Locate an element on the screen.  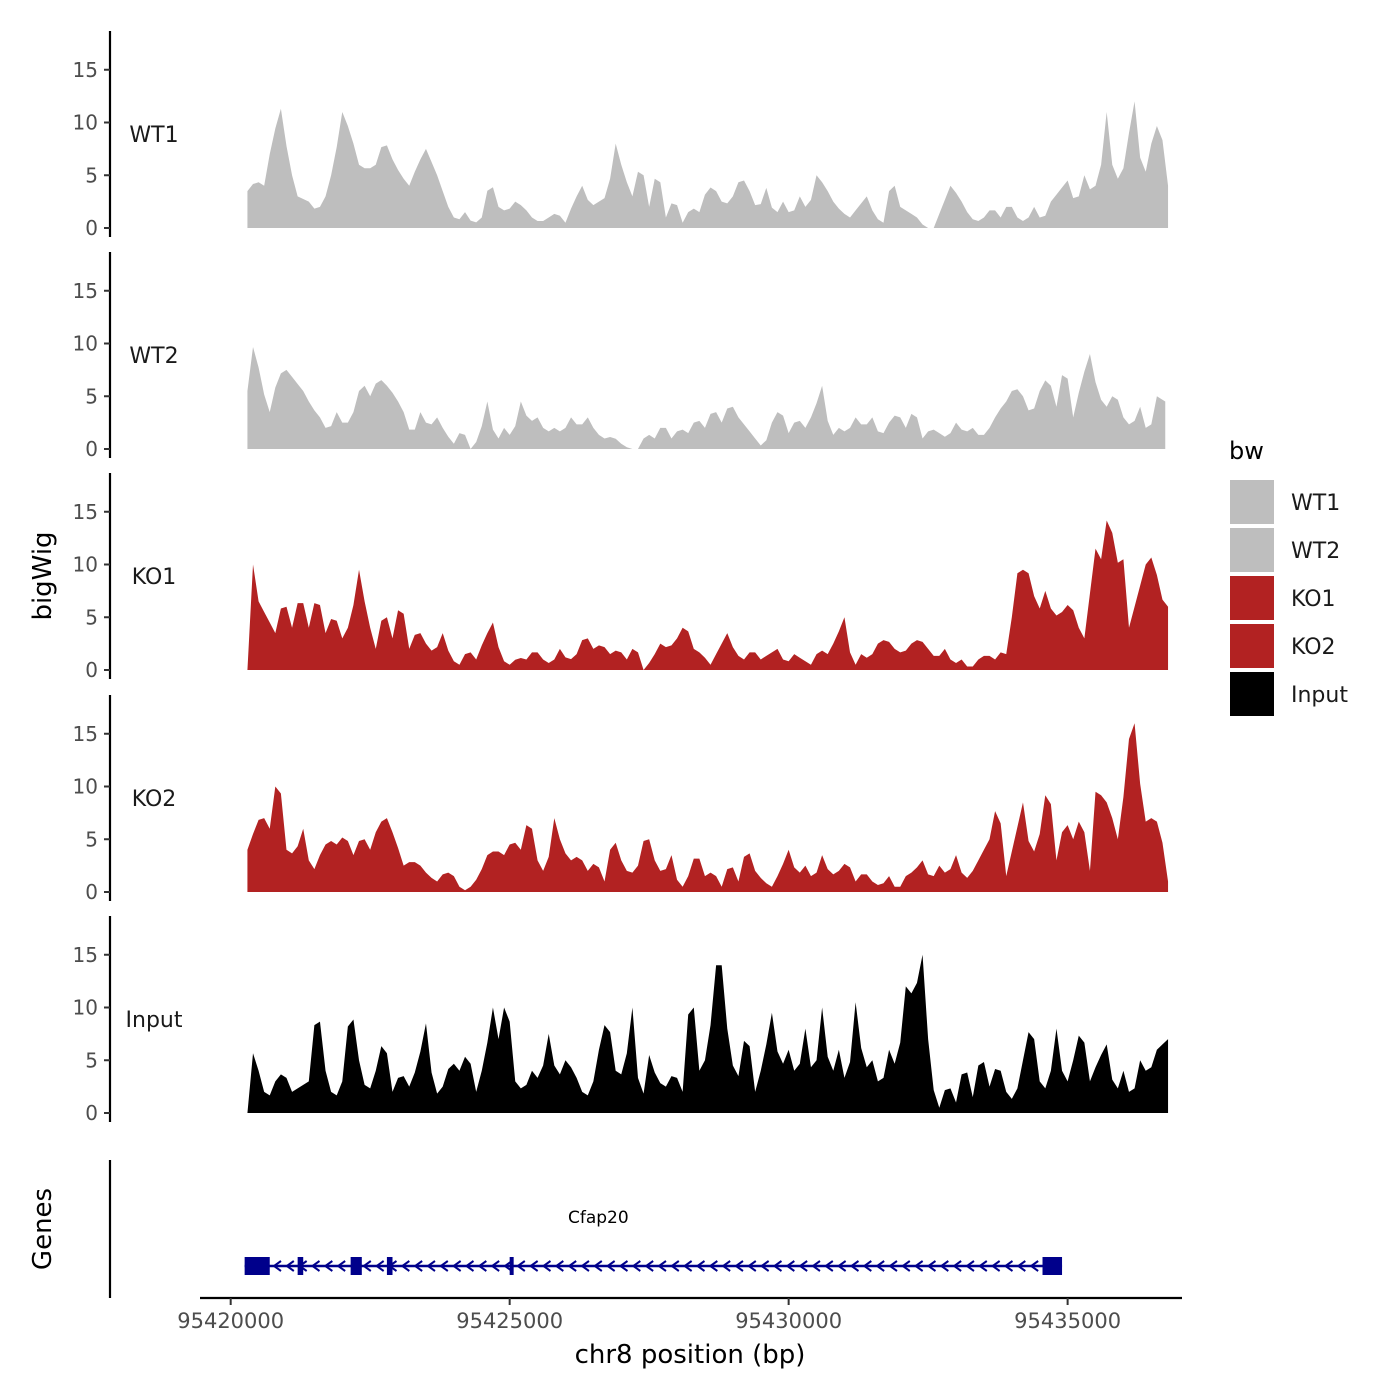
gene-cfap20: Cfap20 is located at coordinates (653, 1241).